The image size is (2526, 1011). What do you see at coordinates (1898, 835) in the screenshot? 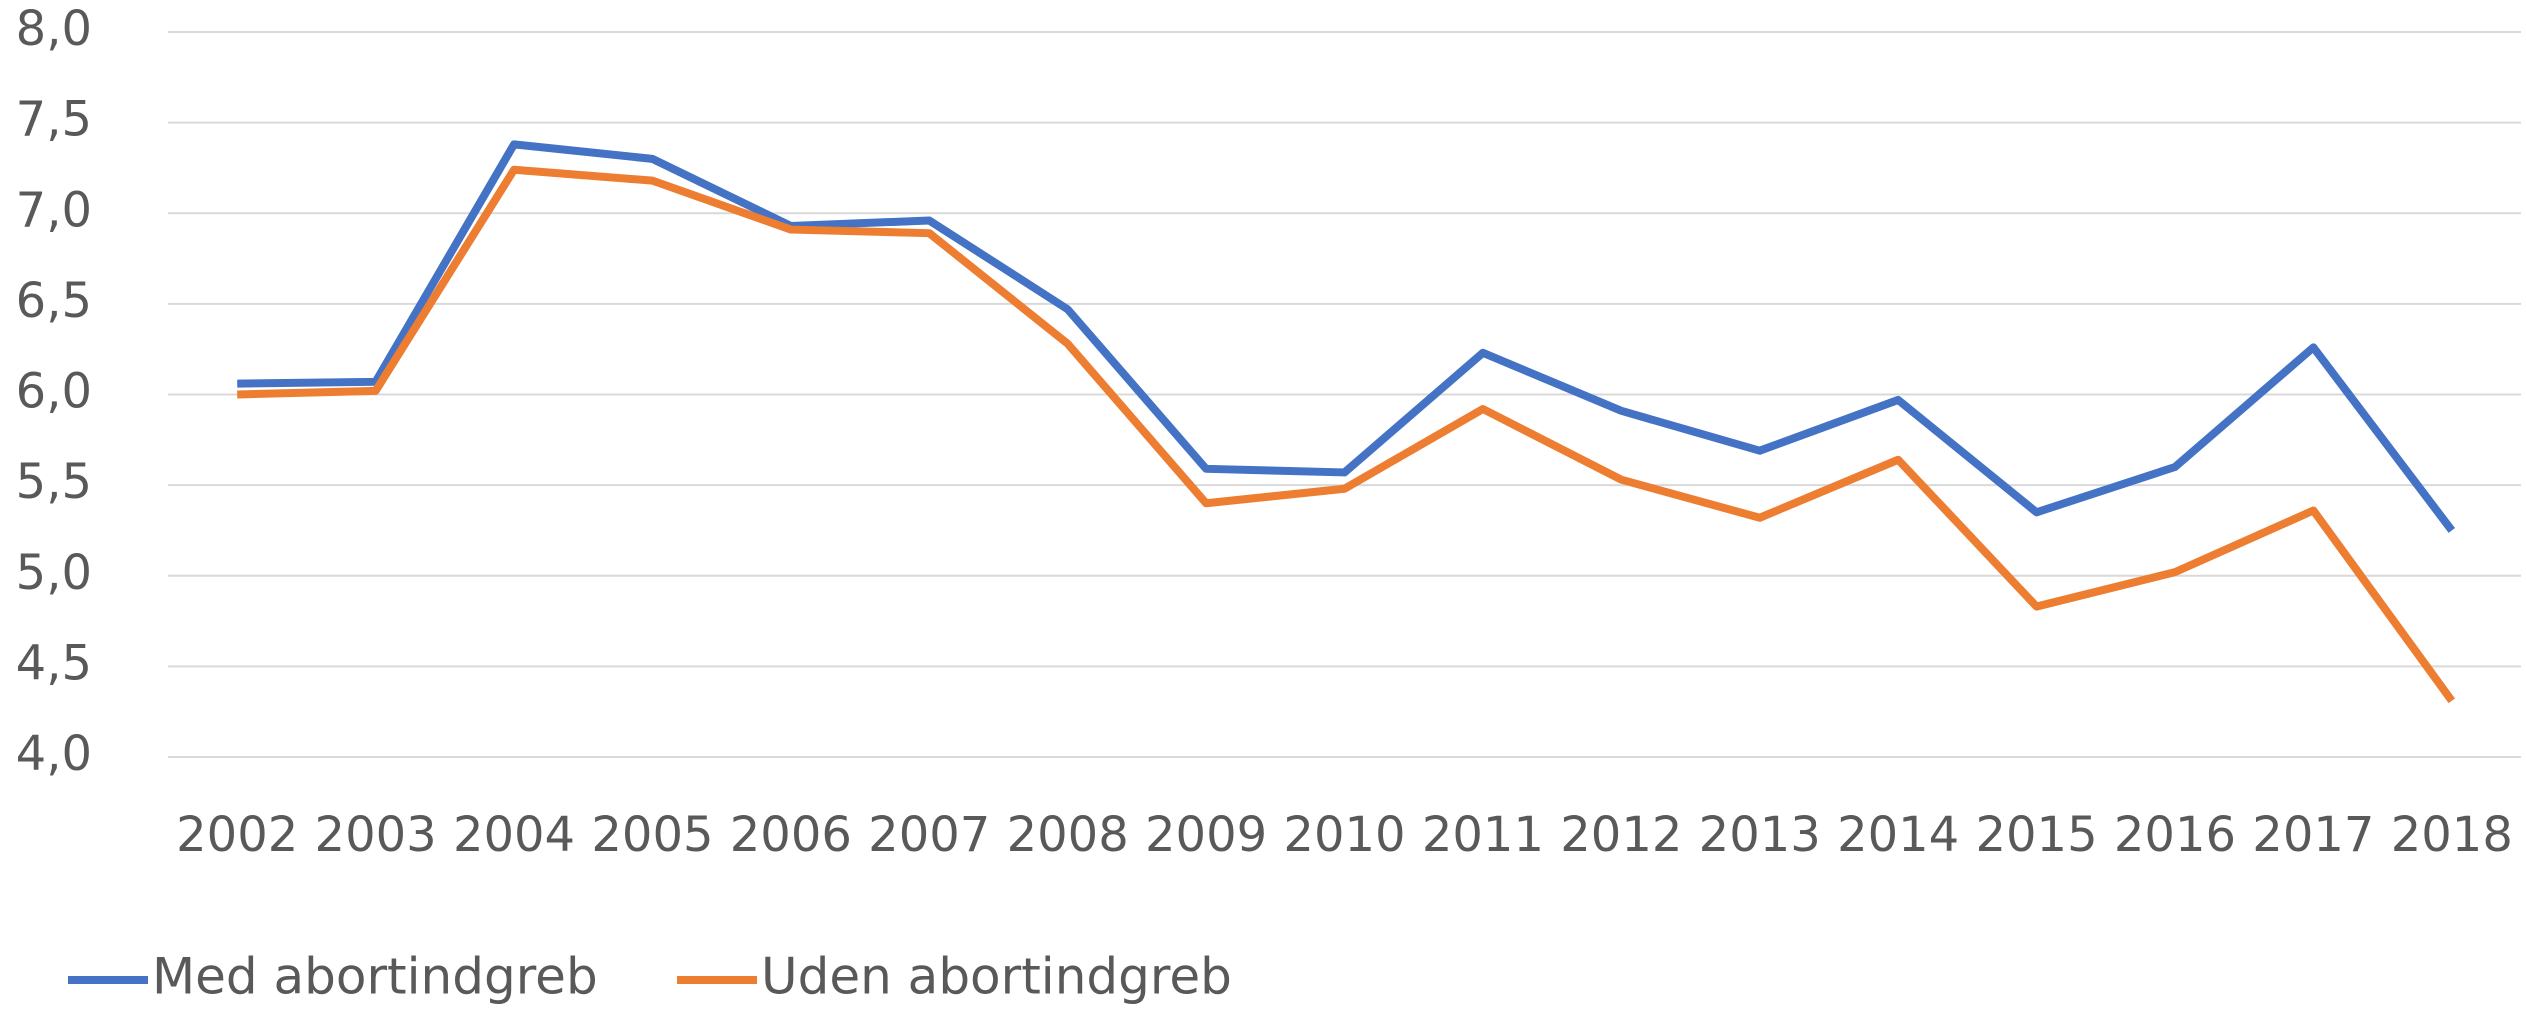
I see `x-tick-label: 2014` at bounding box center [1898, 835].